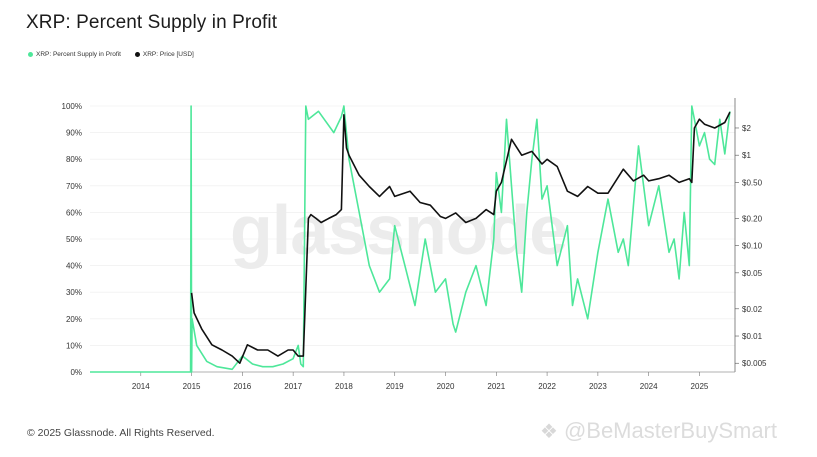 This screenshot has height=457, width=817. Describe the element at coordinates (549, 431) in the screenshot. I see `binance-diamond-icon: ❖` at that location.